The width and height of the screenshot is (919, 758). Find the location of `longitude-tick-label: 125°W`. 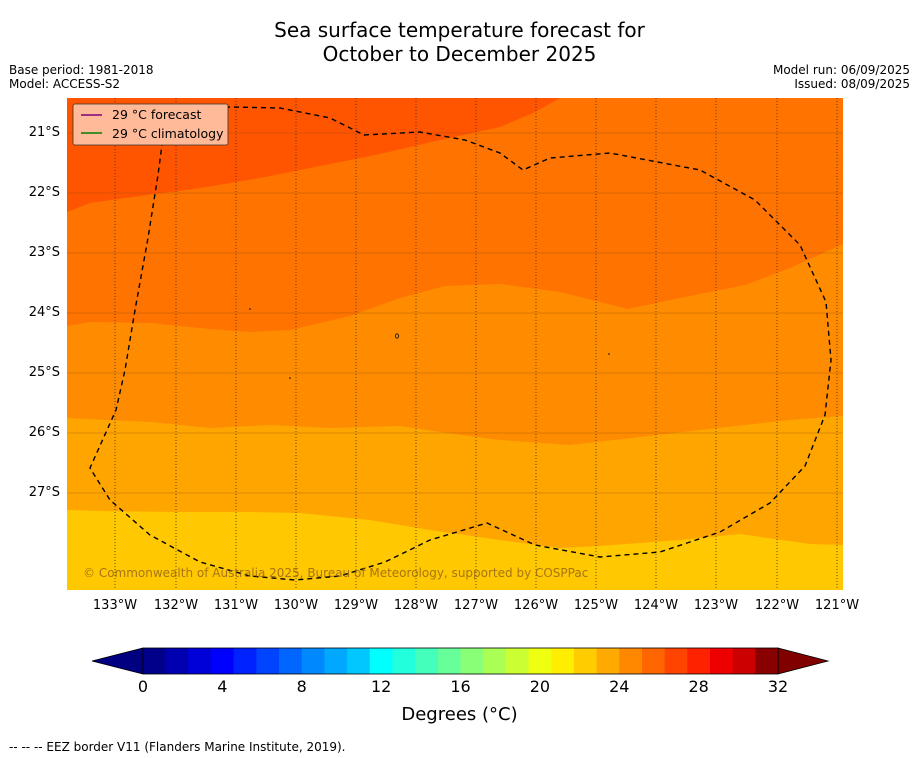

longitude-tick-label: 125°W is located at coordinates (596, 605).